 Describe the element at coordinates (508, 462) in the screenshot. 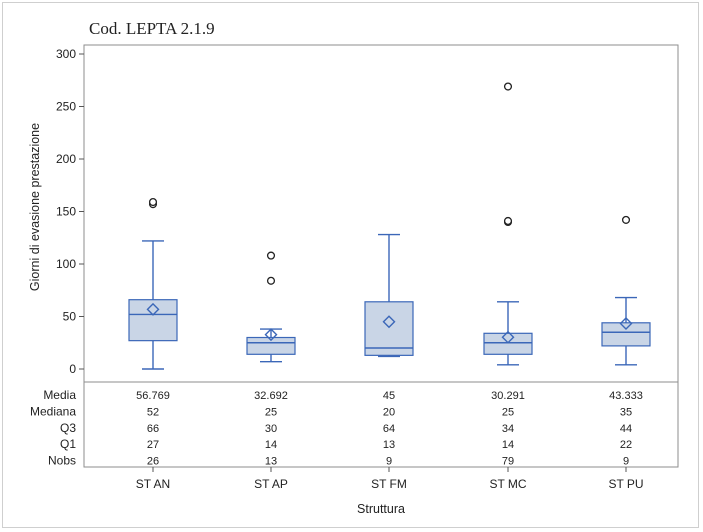

I see `stat-value: 79` at that location.